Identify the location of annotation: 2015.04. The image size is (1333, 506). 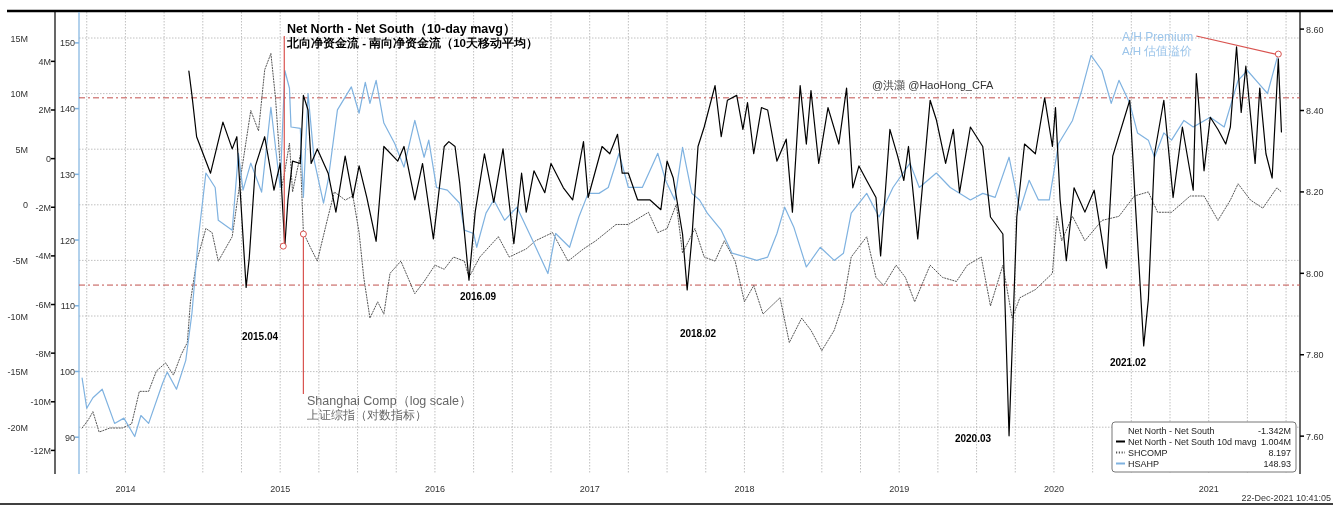
(260, 336).